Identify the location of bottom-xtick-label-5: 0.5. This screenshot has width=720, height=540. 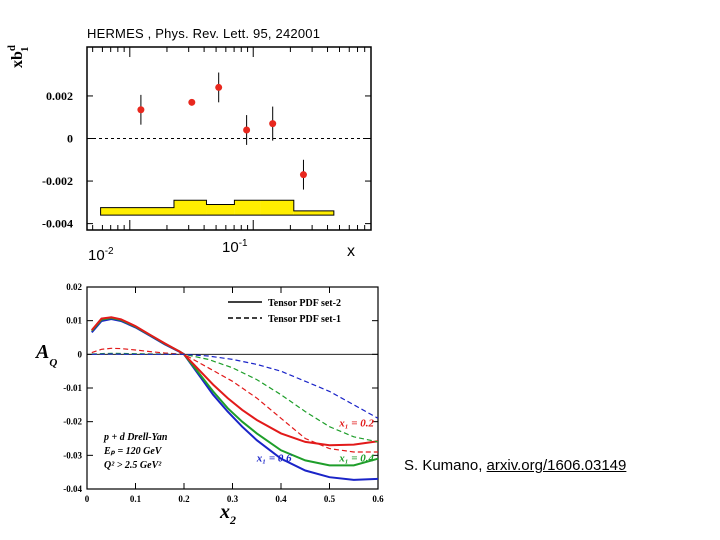
(330, 499).